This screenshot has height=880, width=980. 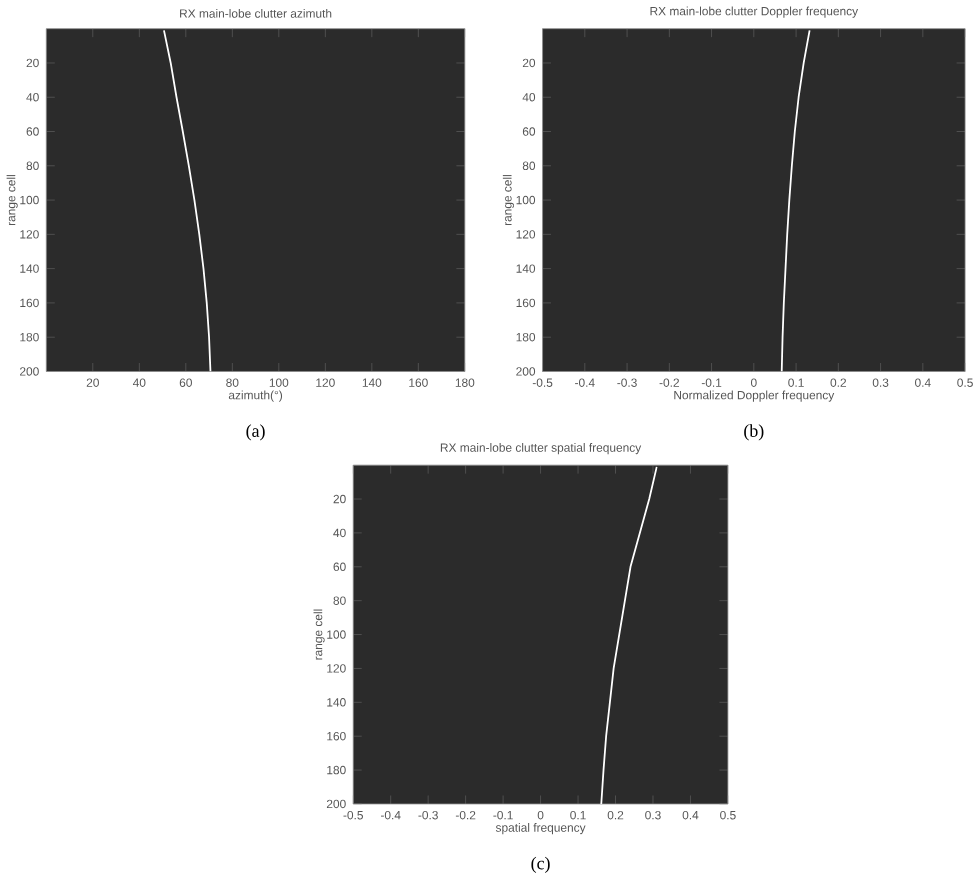 What do you see at coordinates (255, 432) in the screenshot?
I see `text: (a)` at bounding box center [255, 432].